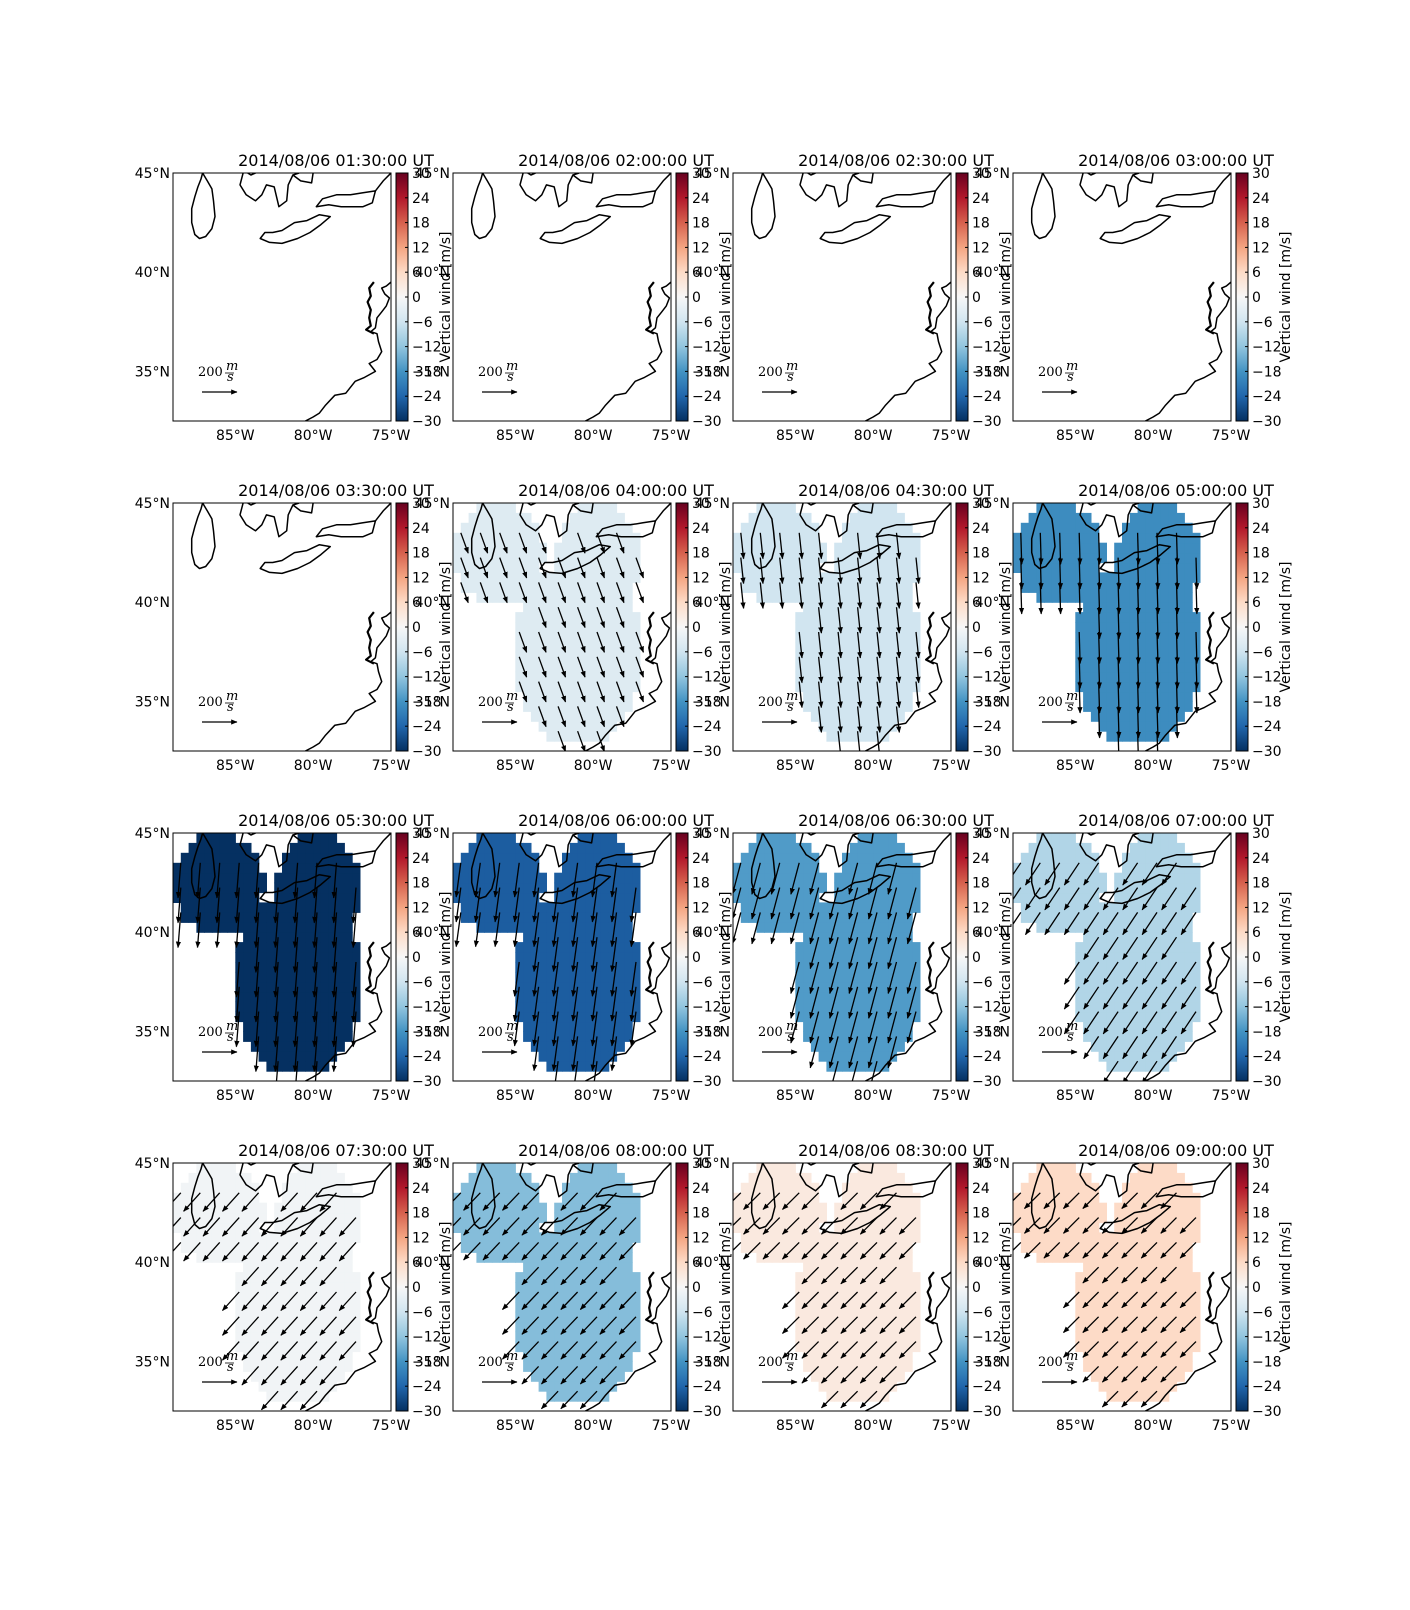  What do you see at coordinates (427, 348) in the screenshot?
I see `colorbar-tick-label: −12` at bounding box center [427, 348].